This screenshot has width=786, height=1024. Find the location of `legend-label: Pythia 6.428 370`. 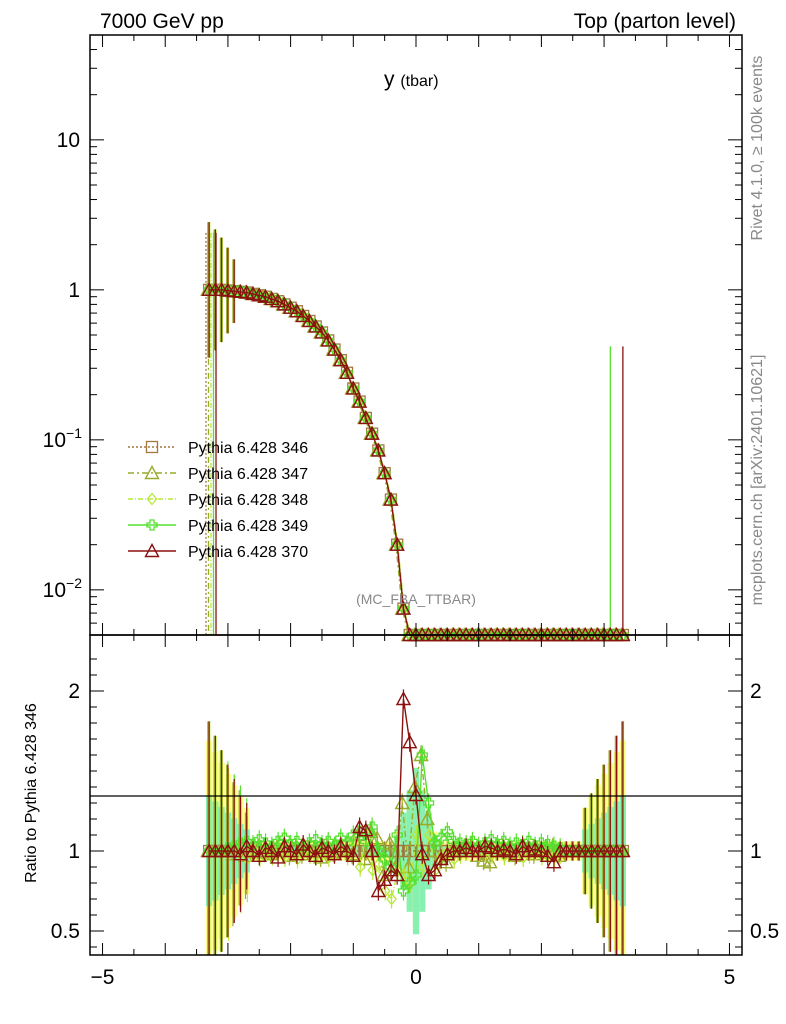

legend-label: Pythia 6.428 370 is located at coordinates (248, 552).